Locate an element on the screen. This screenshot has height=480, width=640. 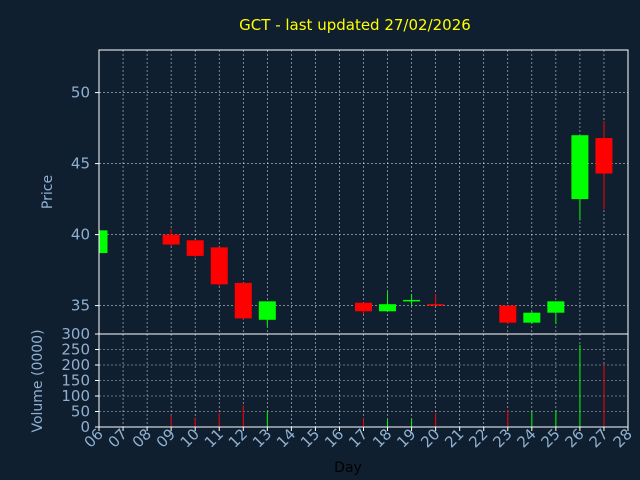
price-tick-label: 50 is located at coordinates (80, 93).